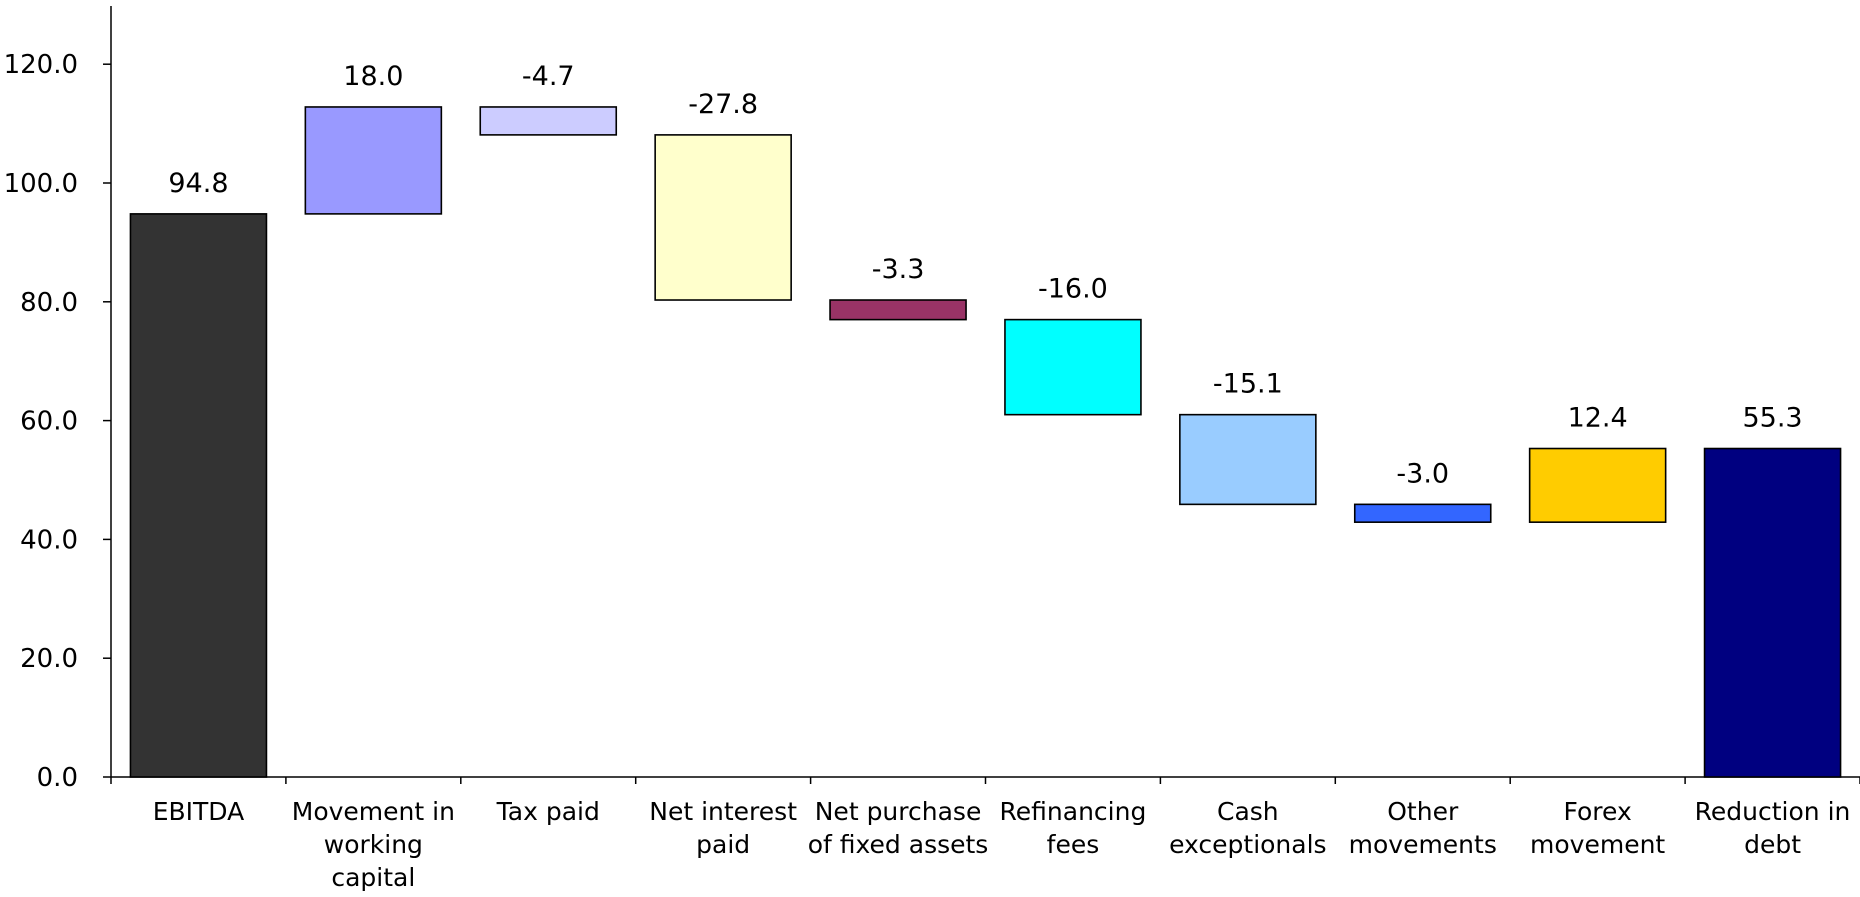  I want to click on category-label-box: Refinancing fees, so click(1073, 828).